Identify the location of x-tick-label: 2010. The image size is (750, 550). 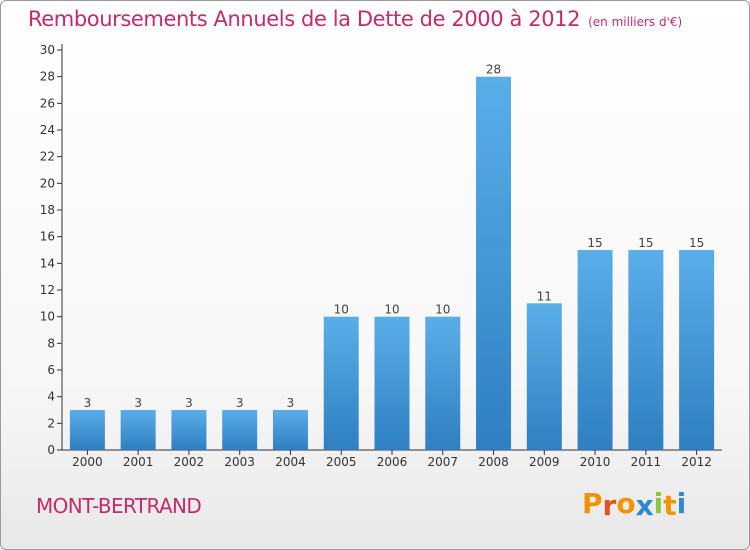
(595, 462).